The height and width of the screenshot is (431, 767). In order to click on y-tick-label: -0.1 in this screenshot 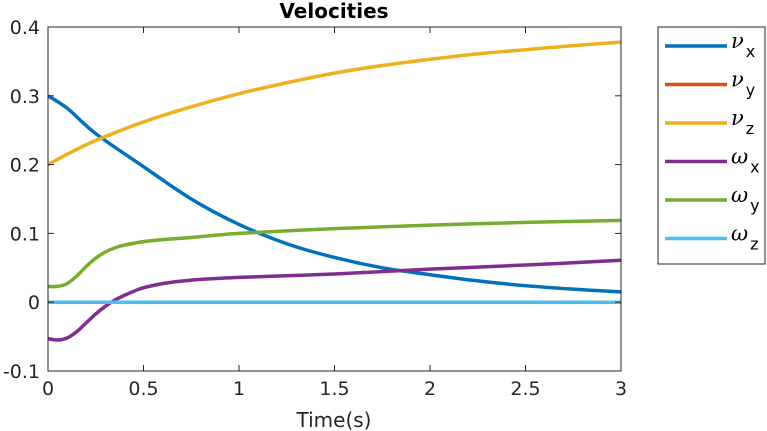, I will do `click(21, 372)`.